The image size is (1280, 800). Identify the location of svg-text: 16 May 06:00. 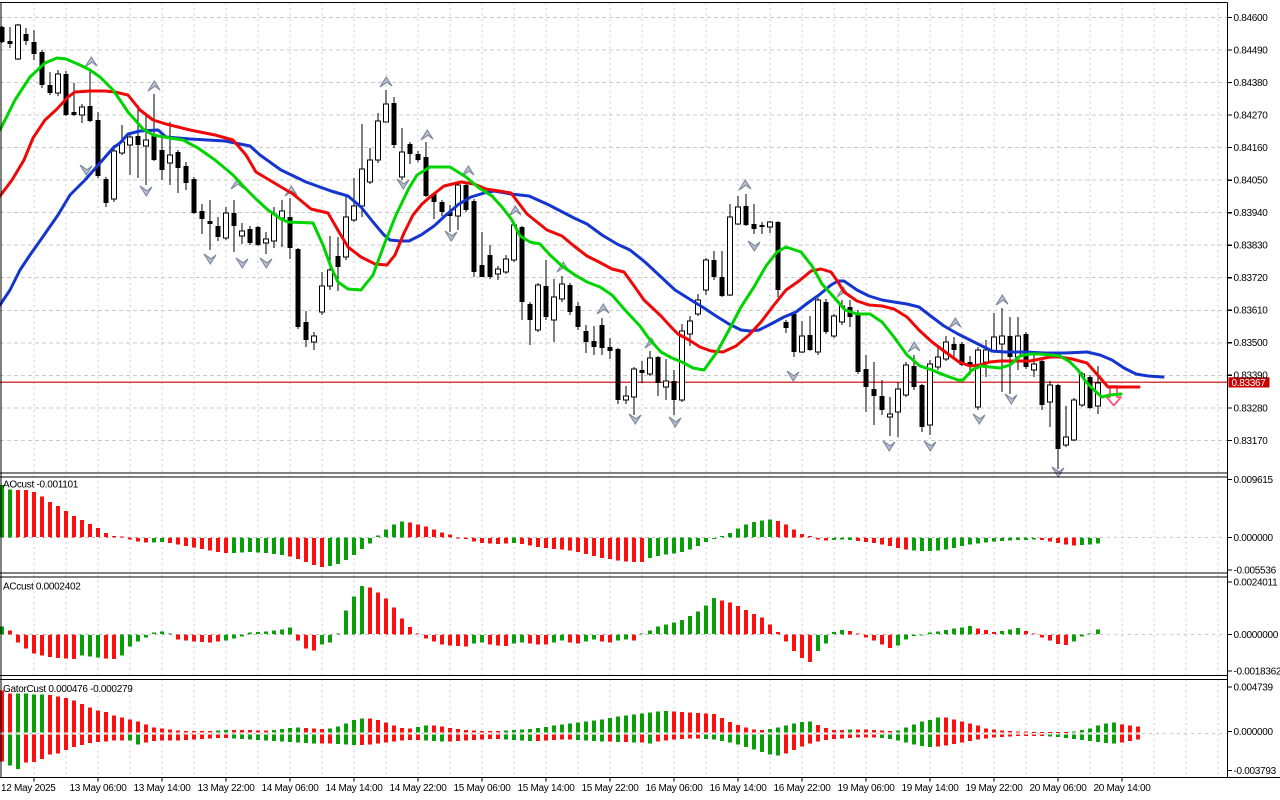
(675, 788).